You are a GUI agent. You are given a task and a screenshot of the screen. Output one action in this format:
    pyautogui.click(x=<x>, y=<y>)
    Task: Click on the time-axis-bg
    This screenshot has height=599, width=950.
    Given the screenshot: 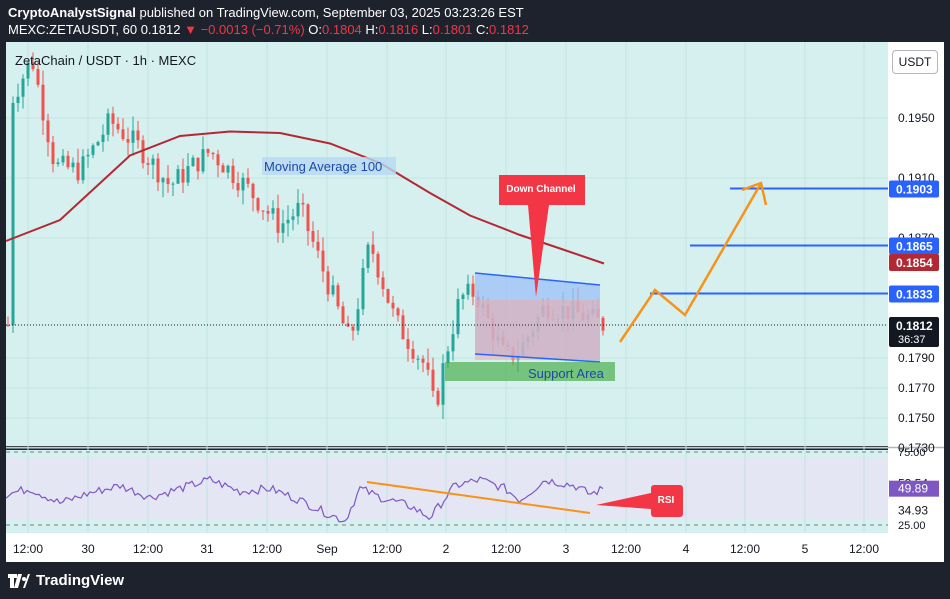 What is the action you would take?
    pyautogui.click(x=475, y=547)
    